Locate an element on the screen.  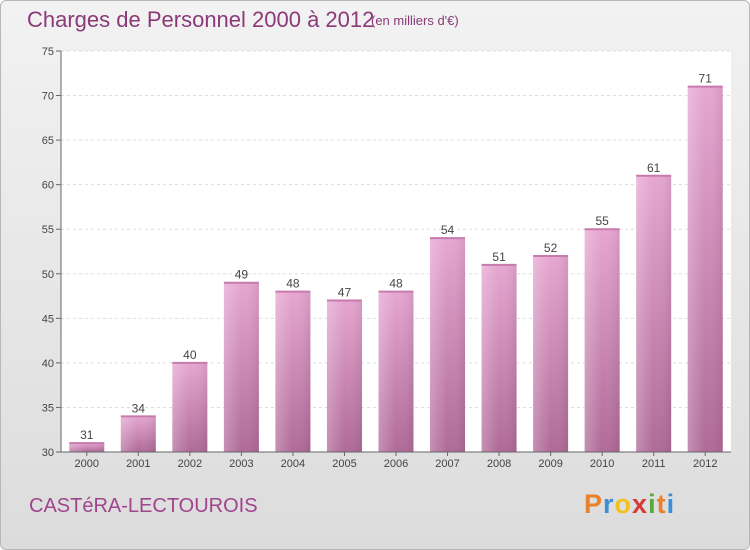
x-tick-label: 2007 is located at coordinates (447, 464).